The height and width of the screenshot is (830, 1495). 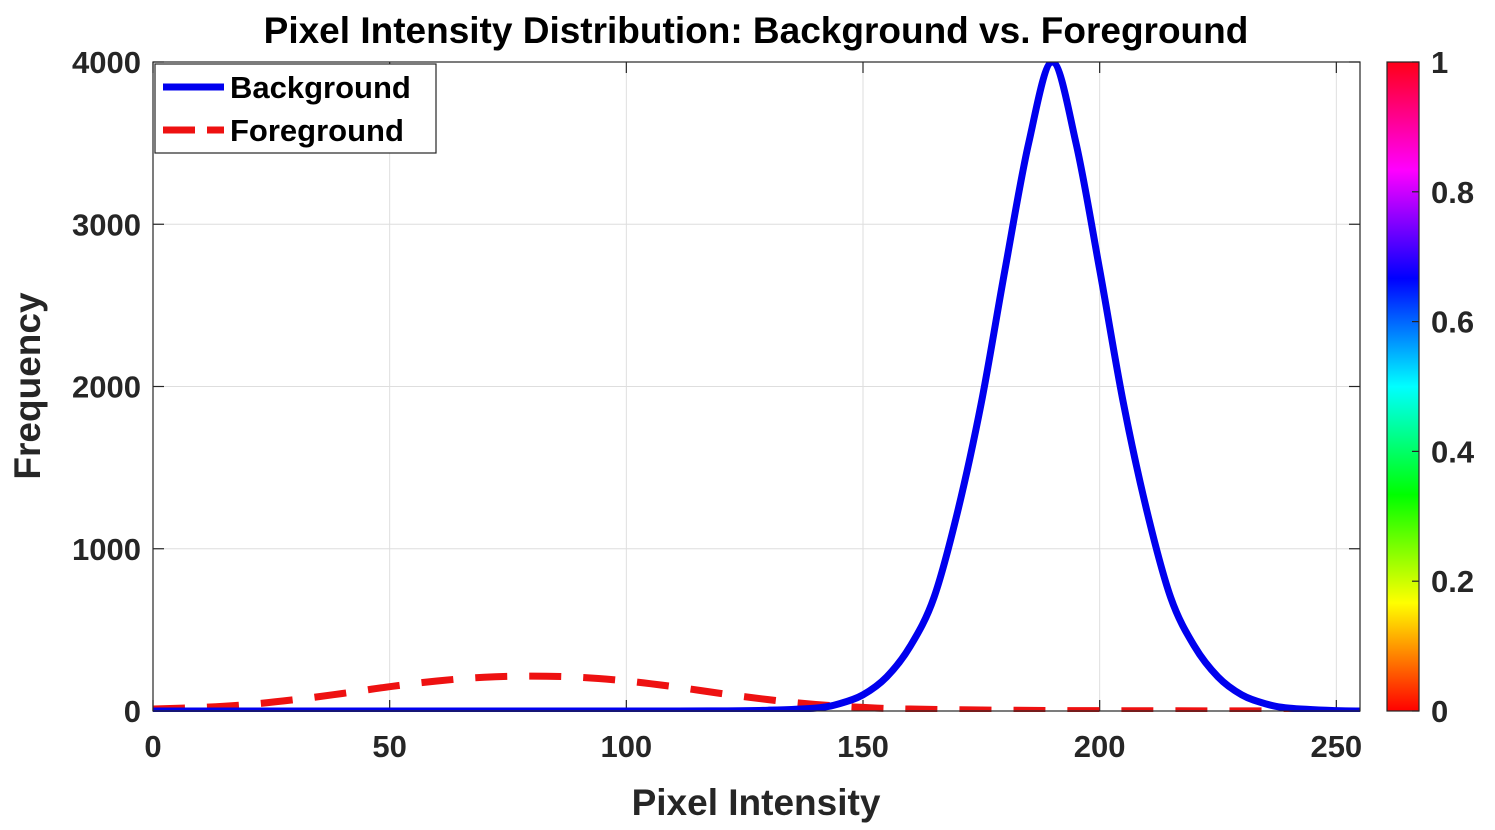 What do you see at coordinates (756, 692) in the screenshot?
I see `series-line-foreground` at bounding box center [756, 692].